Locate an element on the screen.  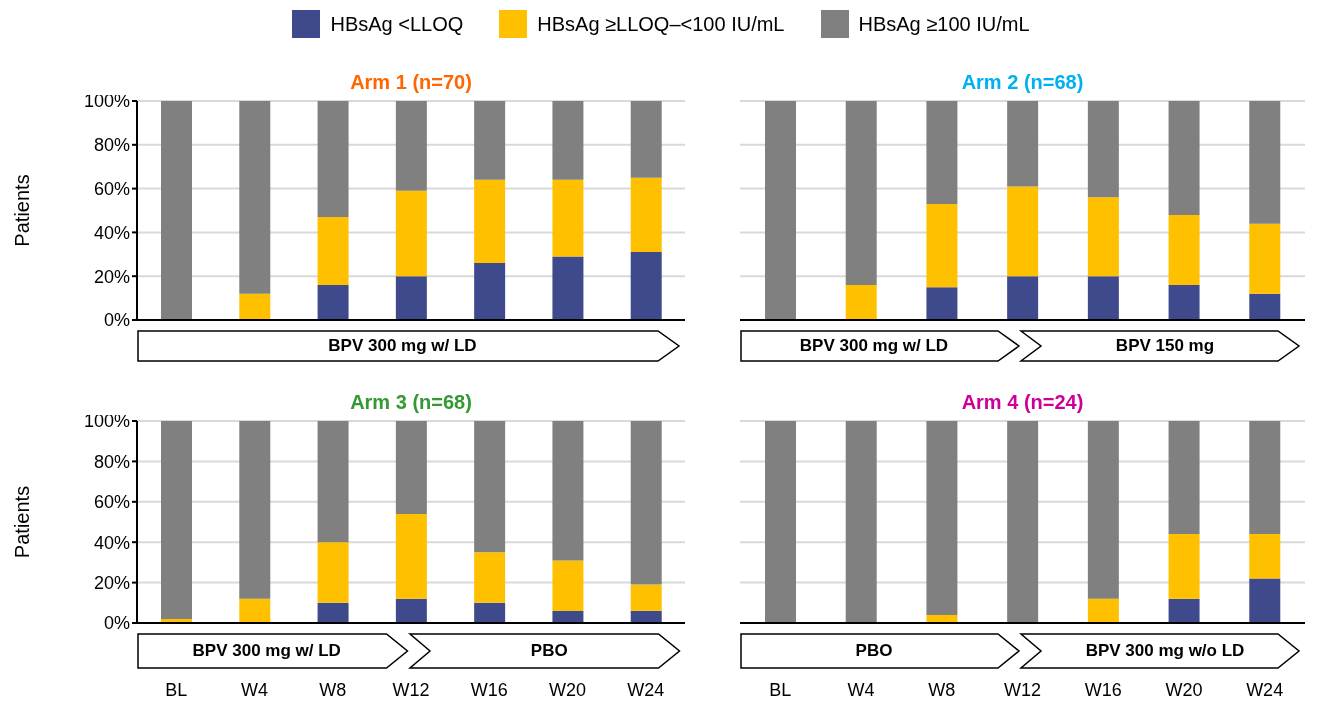
chart-title: Arm 2 (n=68) is located at coordinates (1022, 82).